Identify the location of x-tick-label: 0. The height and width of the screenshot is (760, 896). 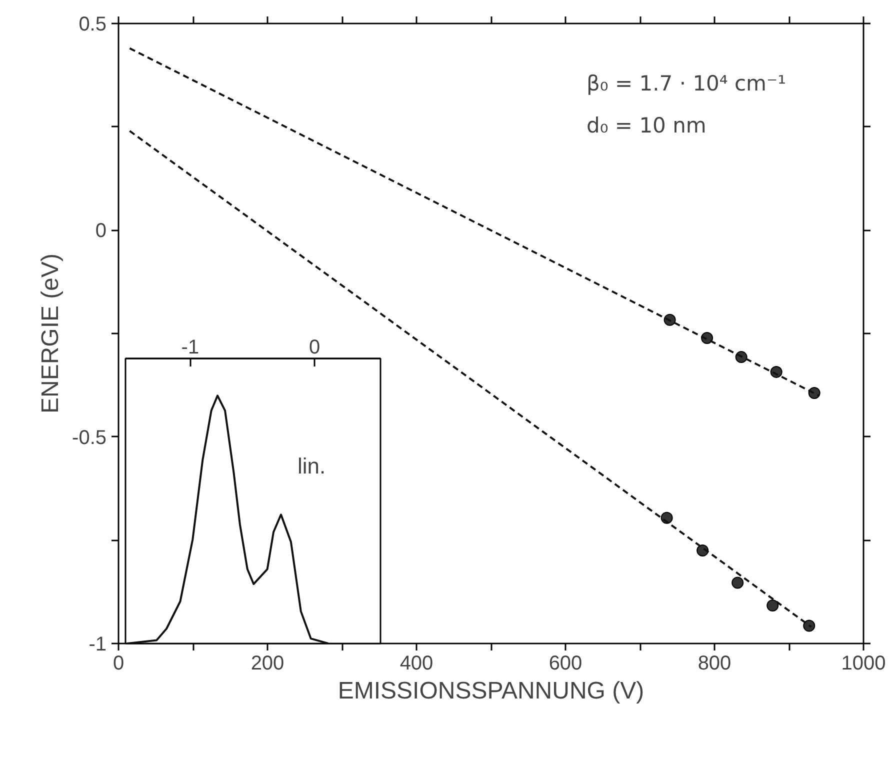
(118, 663).